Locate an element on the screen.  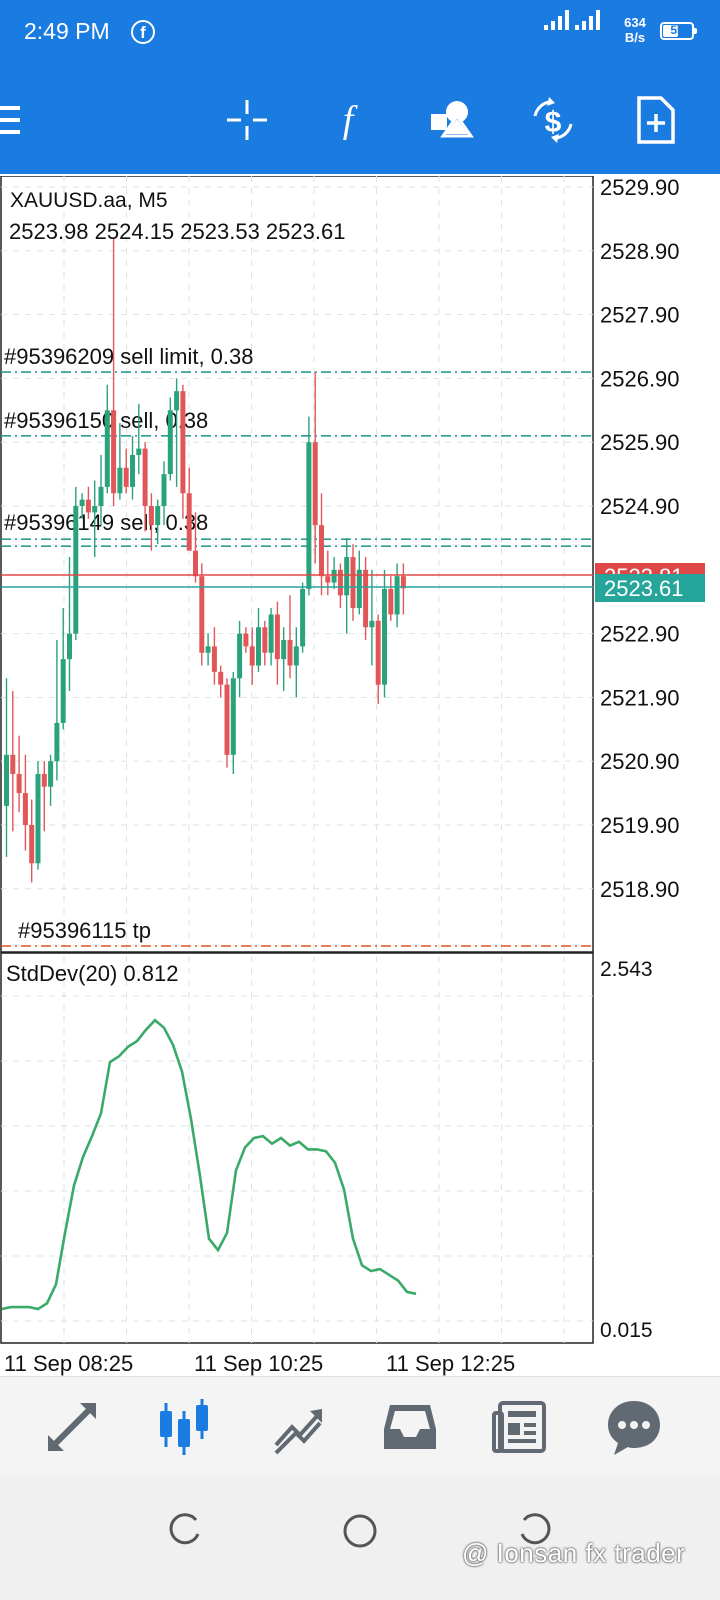
network-speed: 634 B/s is located at coordinates (635, 30).